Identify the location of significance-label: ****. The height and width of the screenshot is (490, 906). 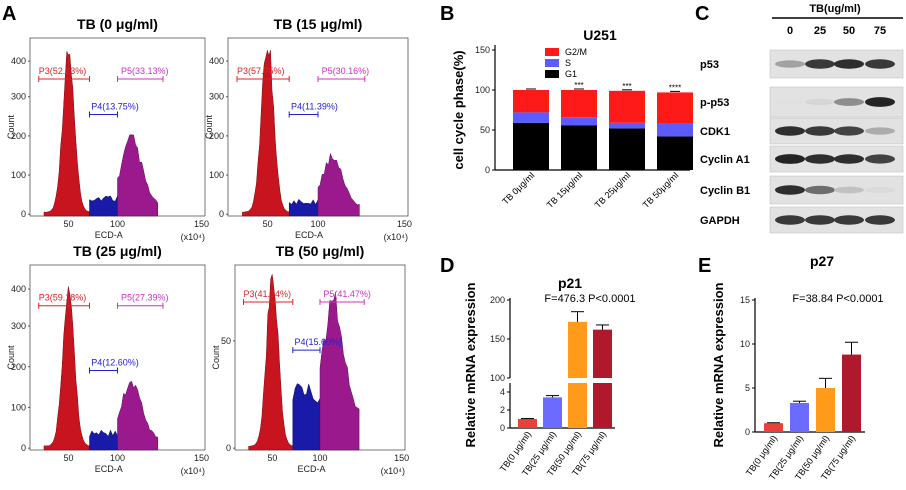
(627, 135).